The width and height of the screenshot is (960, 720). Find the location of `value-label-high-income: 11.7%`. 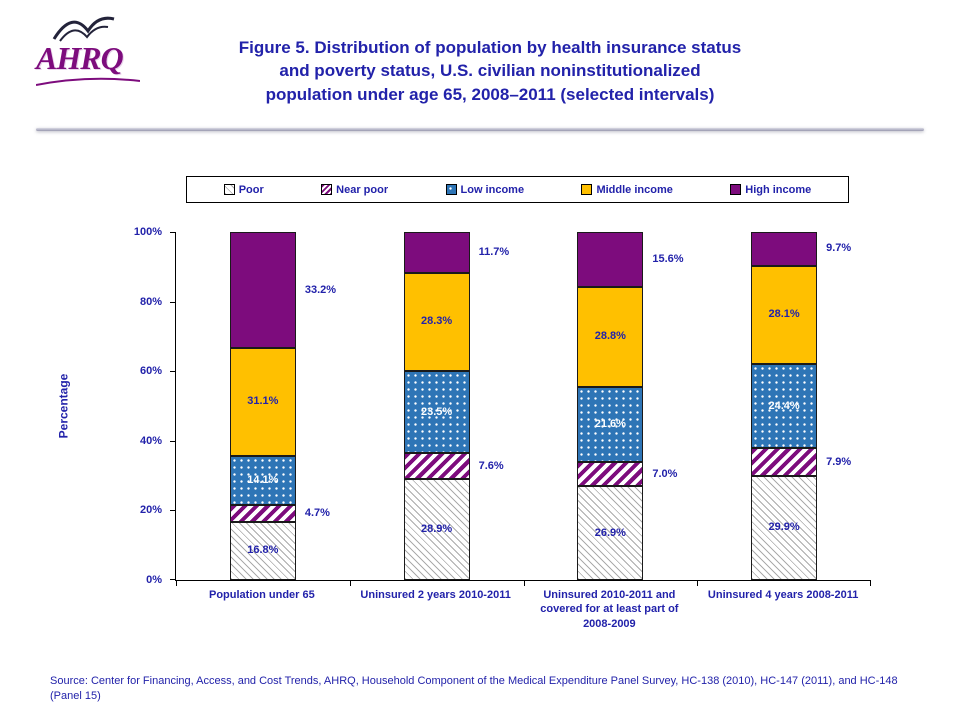

value-label-high-income: 11.7% is located at coordinates (494, 251).